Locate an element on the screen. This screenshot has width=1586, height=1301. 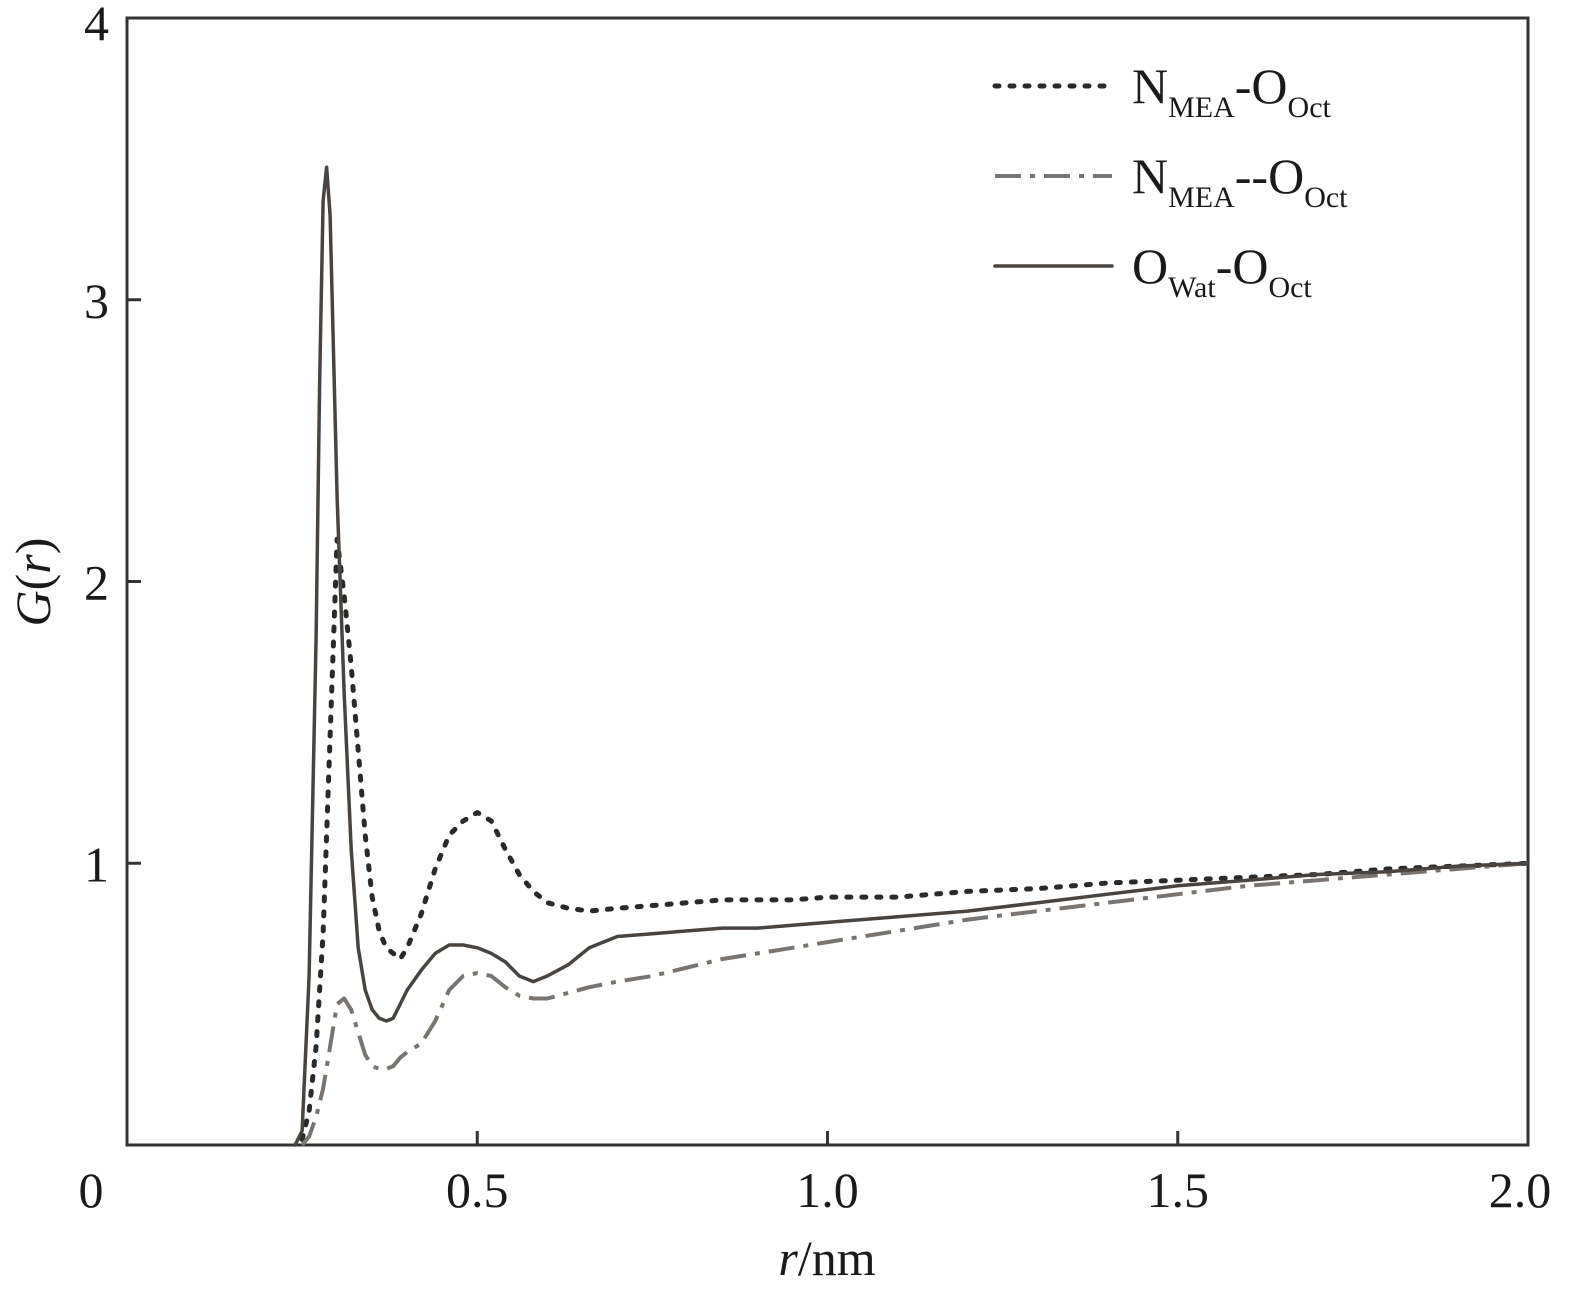
x-tick-label: 2.0 is located at coordinates (1520, 1190).